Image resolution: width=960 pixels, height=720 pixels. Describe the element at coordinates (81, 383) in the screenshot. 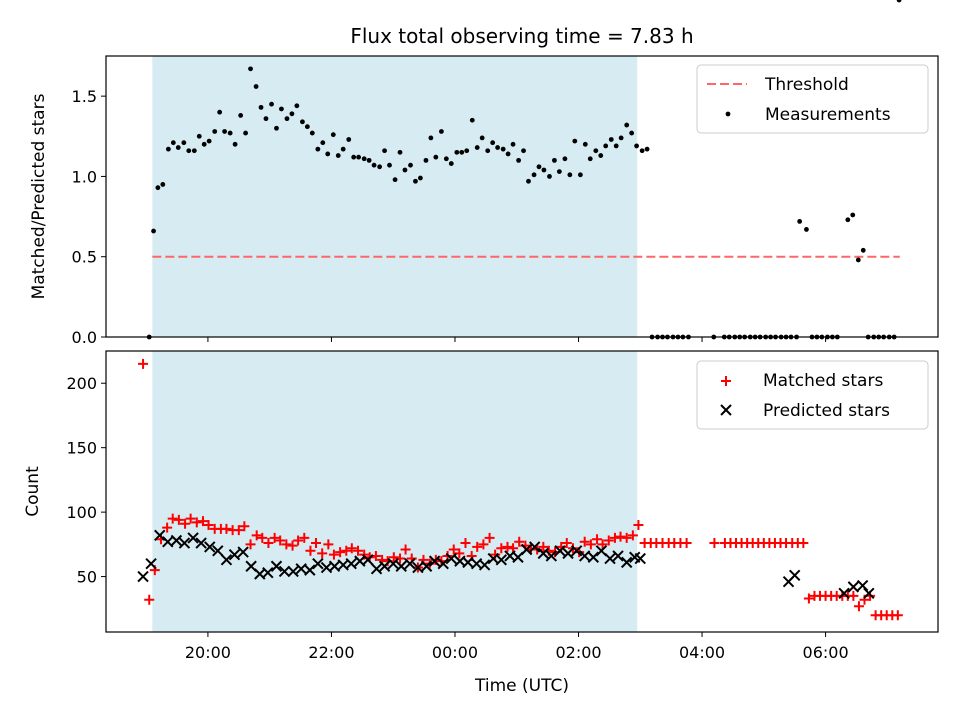

I see `y-tick-label: 200` at that location.